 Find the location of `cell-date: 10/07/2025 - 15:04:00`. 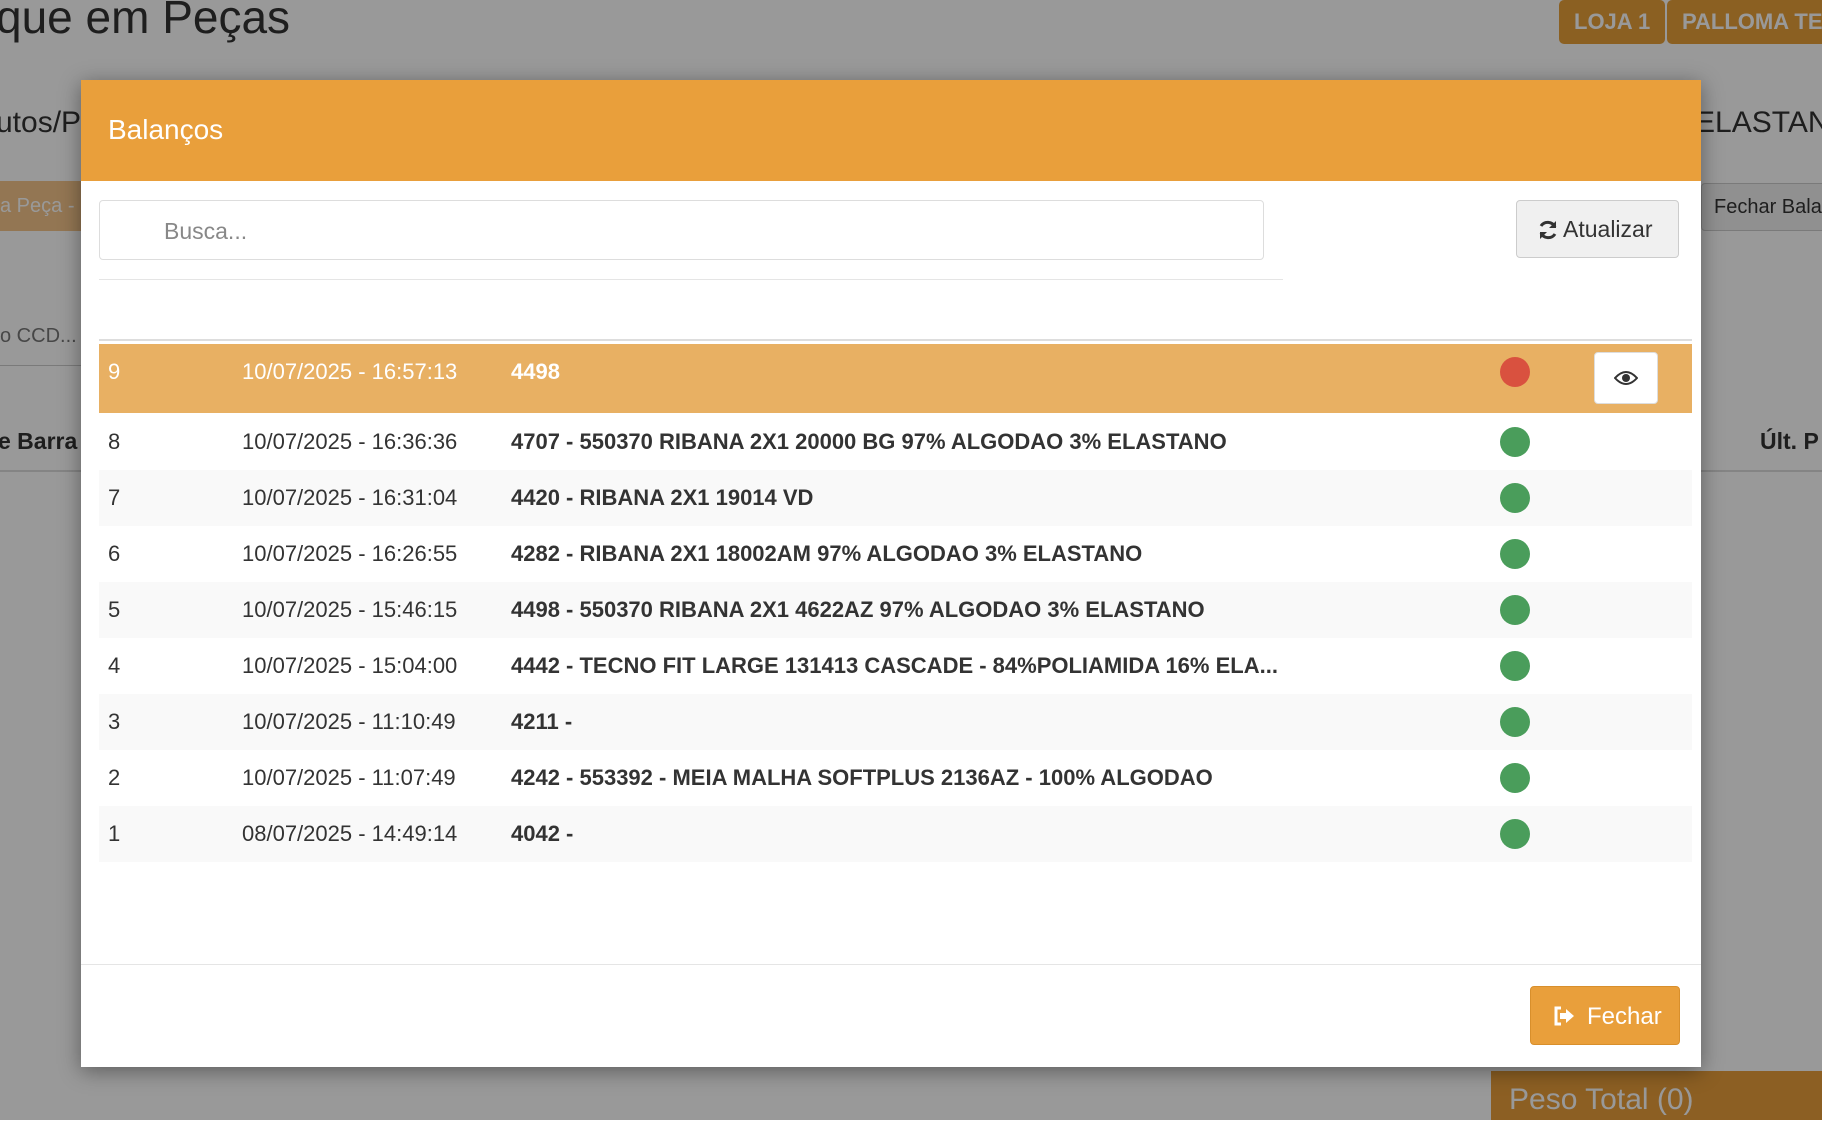

cell-date: 10/07/2025 - 15:04:00 is located at coordinates (350, 665).